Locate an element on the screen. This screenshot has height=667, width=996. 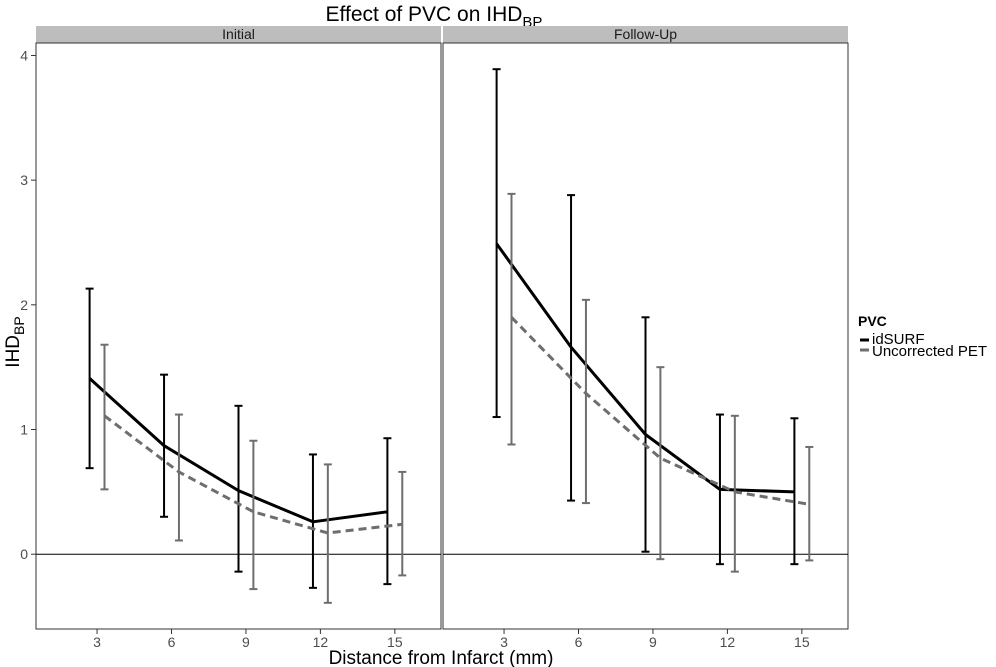
x-axis-title: Distance from Infarct (mm) is located at coordinates (441, 657).